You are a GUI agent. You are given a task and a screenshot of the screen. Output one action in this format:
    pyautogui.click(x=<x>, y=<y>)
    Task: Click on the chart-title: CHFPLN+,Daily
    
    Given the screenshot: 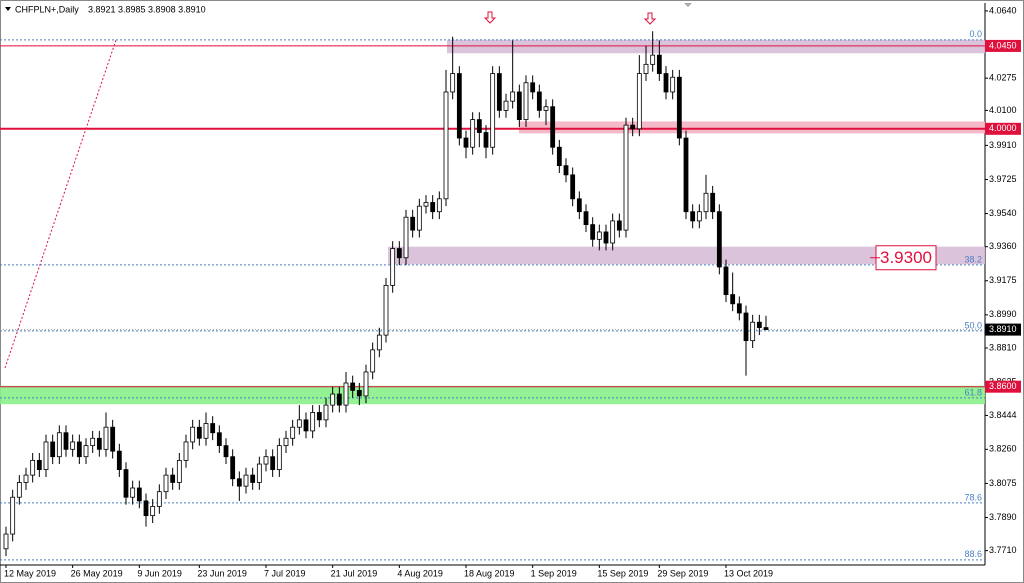 What is the action you would take?
    pyautogui.click(x=47, y=9)
    